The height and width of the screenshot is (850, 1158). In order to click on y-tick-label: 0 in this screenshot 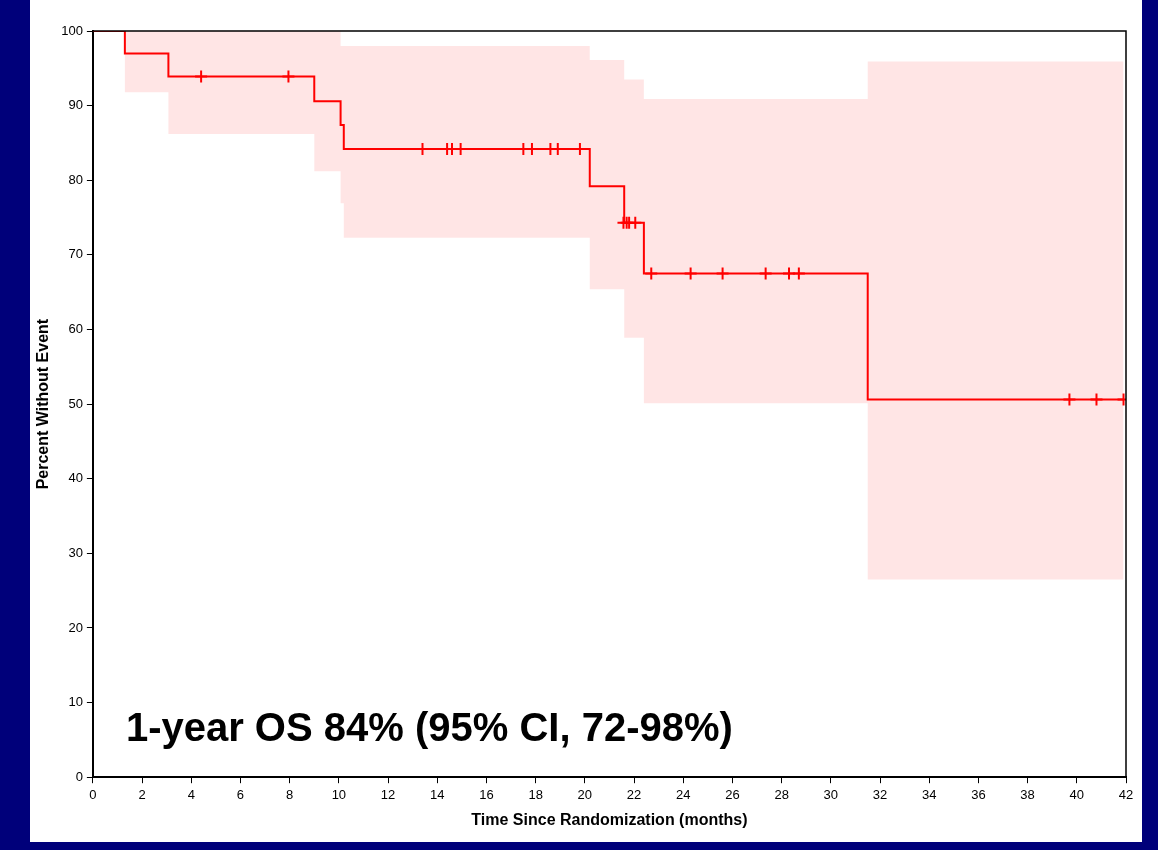, I will do `click(79, 776)`.